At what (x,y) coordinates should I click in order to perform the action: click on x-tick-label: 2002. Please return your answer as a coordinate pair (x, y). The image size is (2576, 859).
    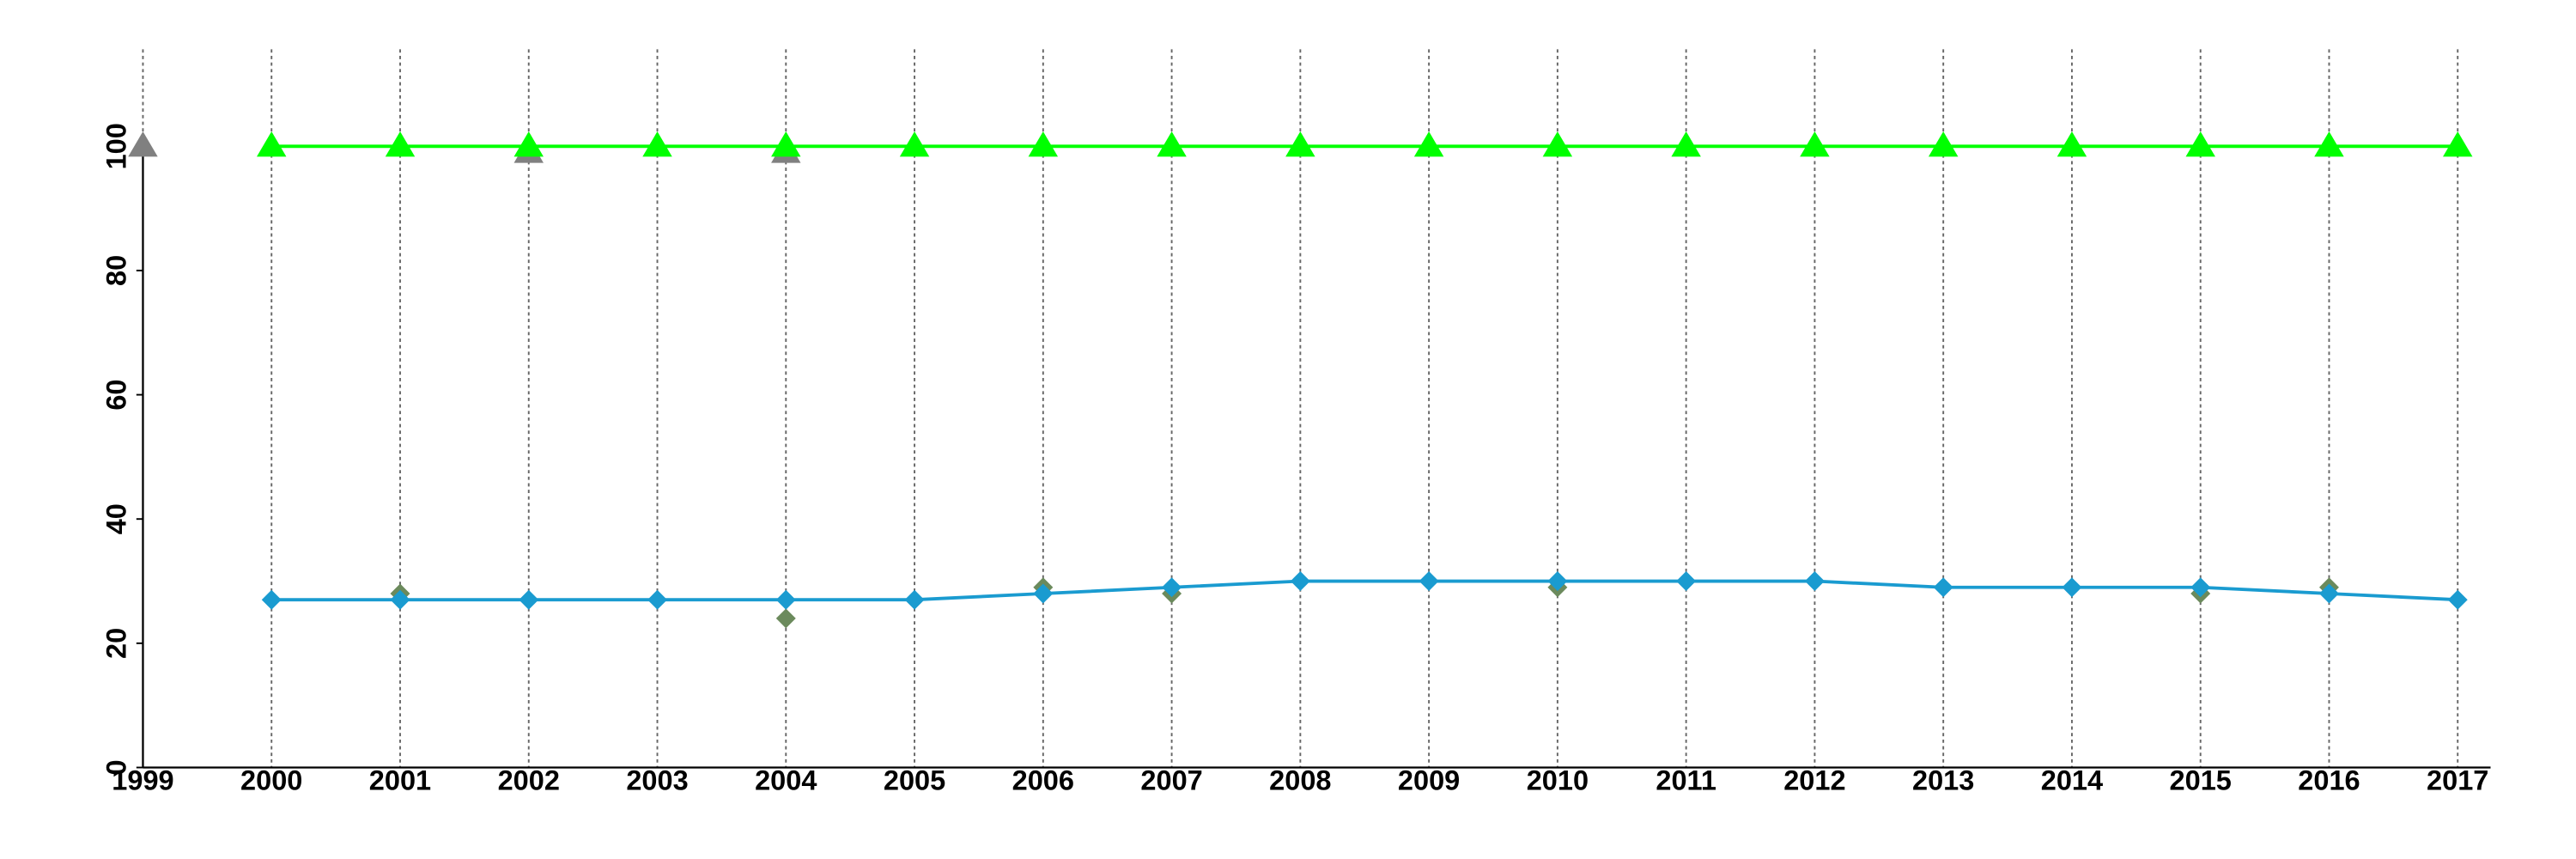
    Looking at the image, I should click on (529, 780).